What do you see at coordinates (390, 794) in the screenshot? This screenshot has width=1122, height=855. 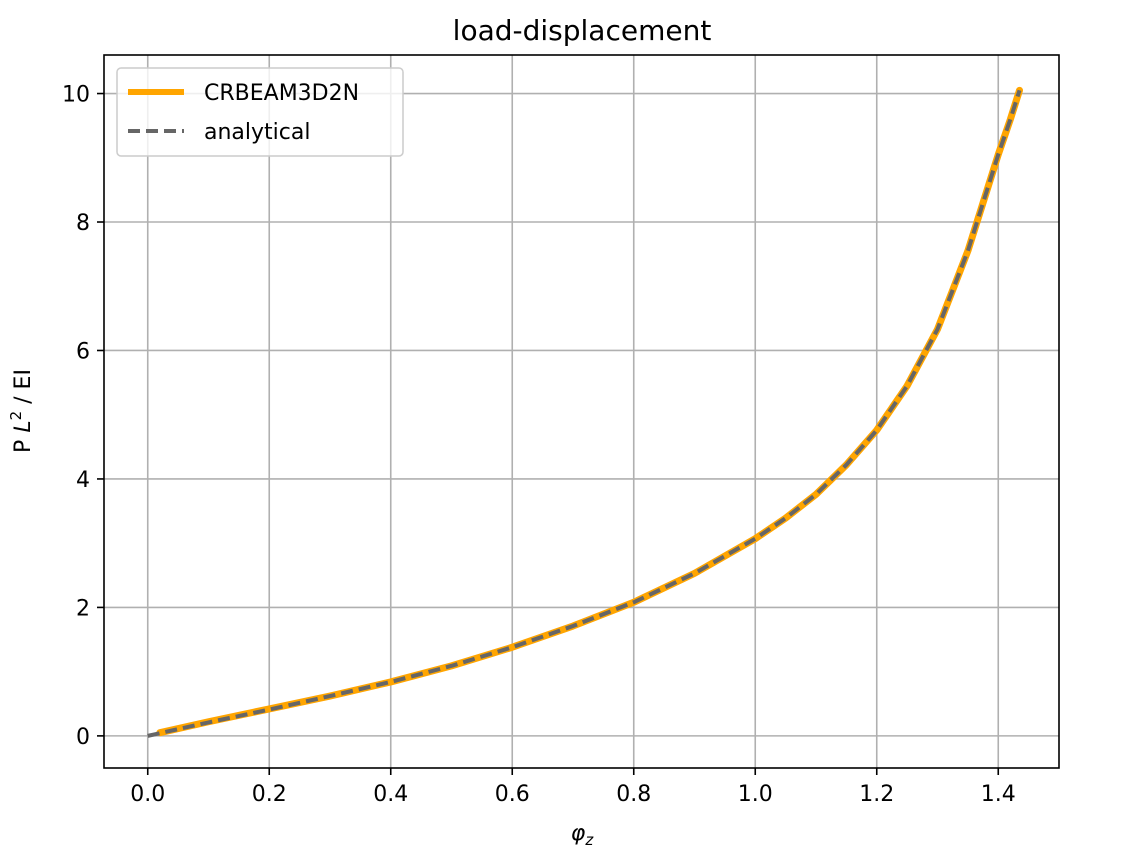 I see `x-tick-label: 0.4` at bounding box center [390, 794].